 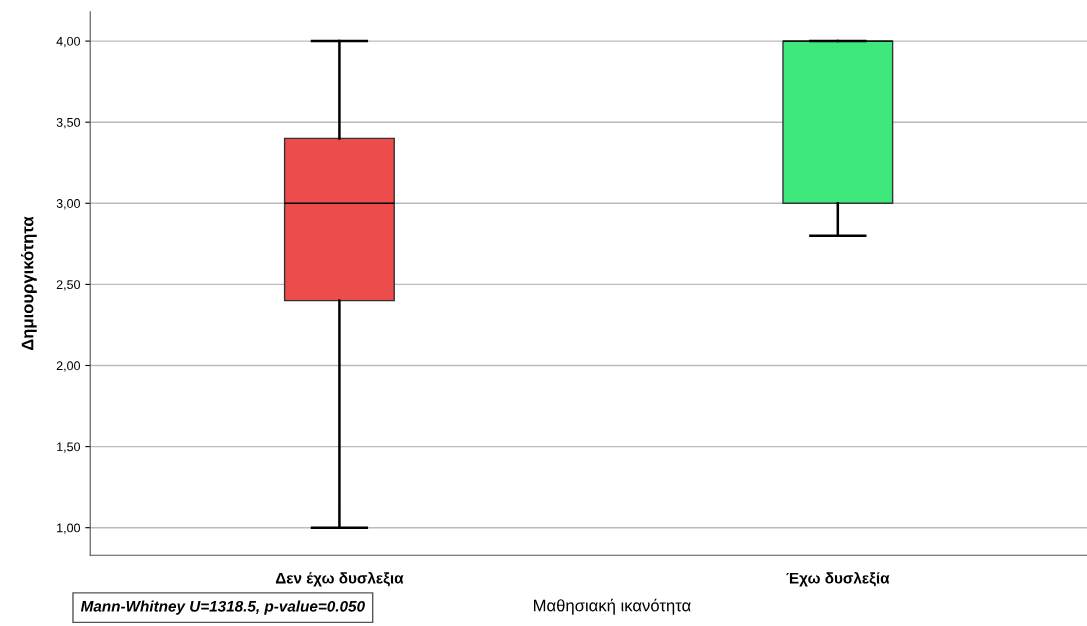 I want to click on y-tick-label: 1,50, so click(x=69, y=447).